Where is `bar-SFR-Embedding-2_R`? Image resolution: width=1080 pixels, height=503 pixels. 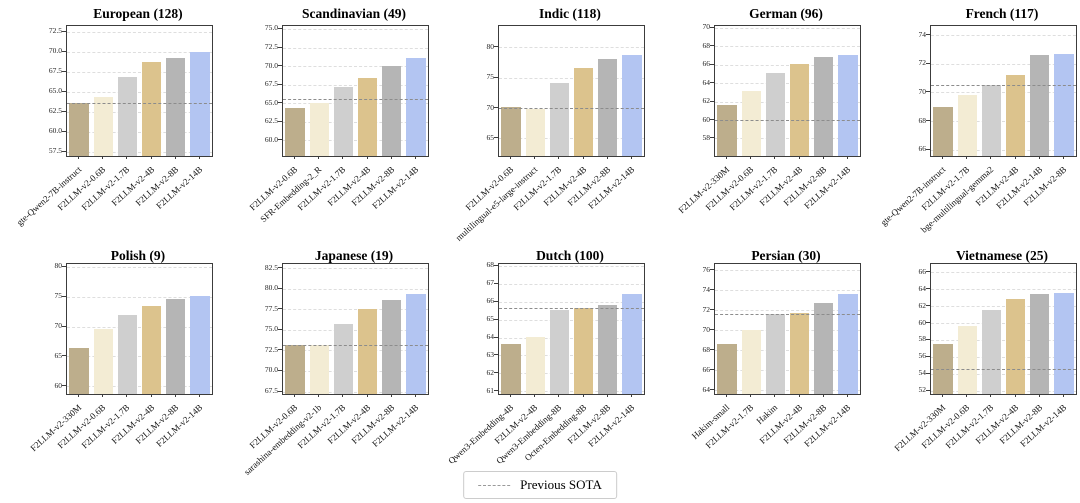
bar-SFR-Embedding-2_R is located at coordinates (319, 129).